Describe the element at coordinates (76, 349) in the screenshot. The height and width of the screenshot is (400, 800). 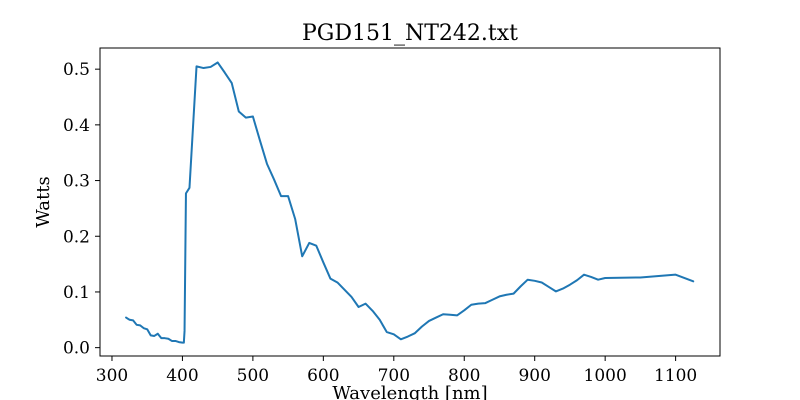
I see `y-tick-label: 0.0` at that location.